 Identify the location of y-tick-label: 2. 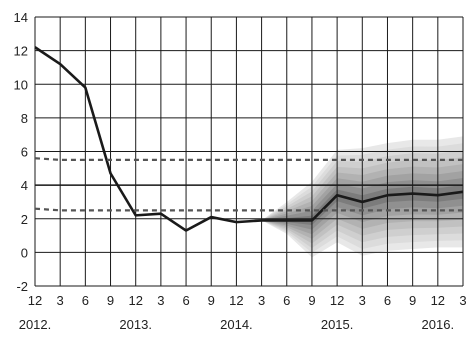
(24, 219).